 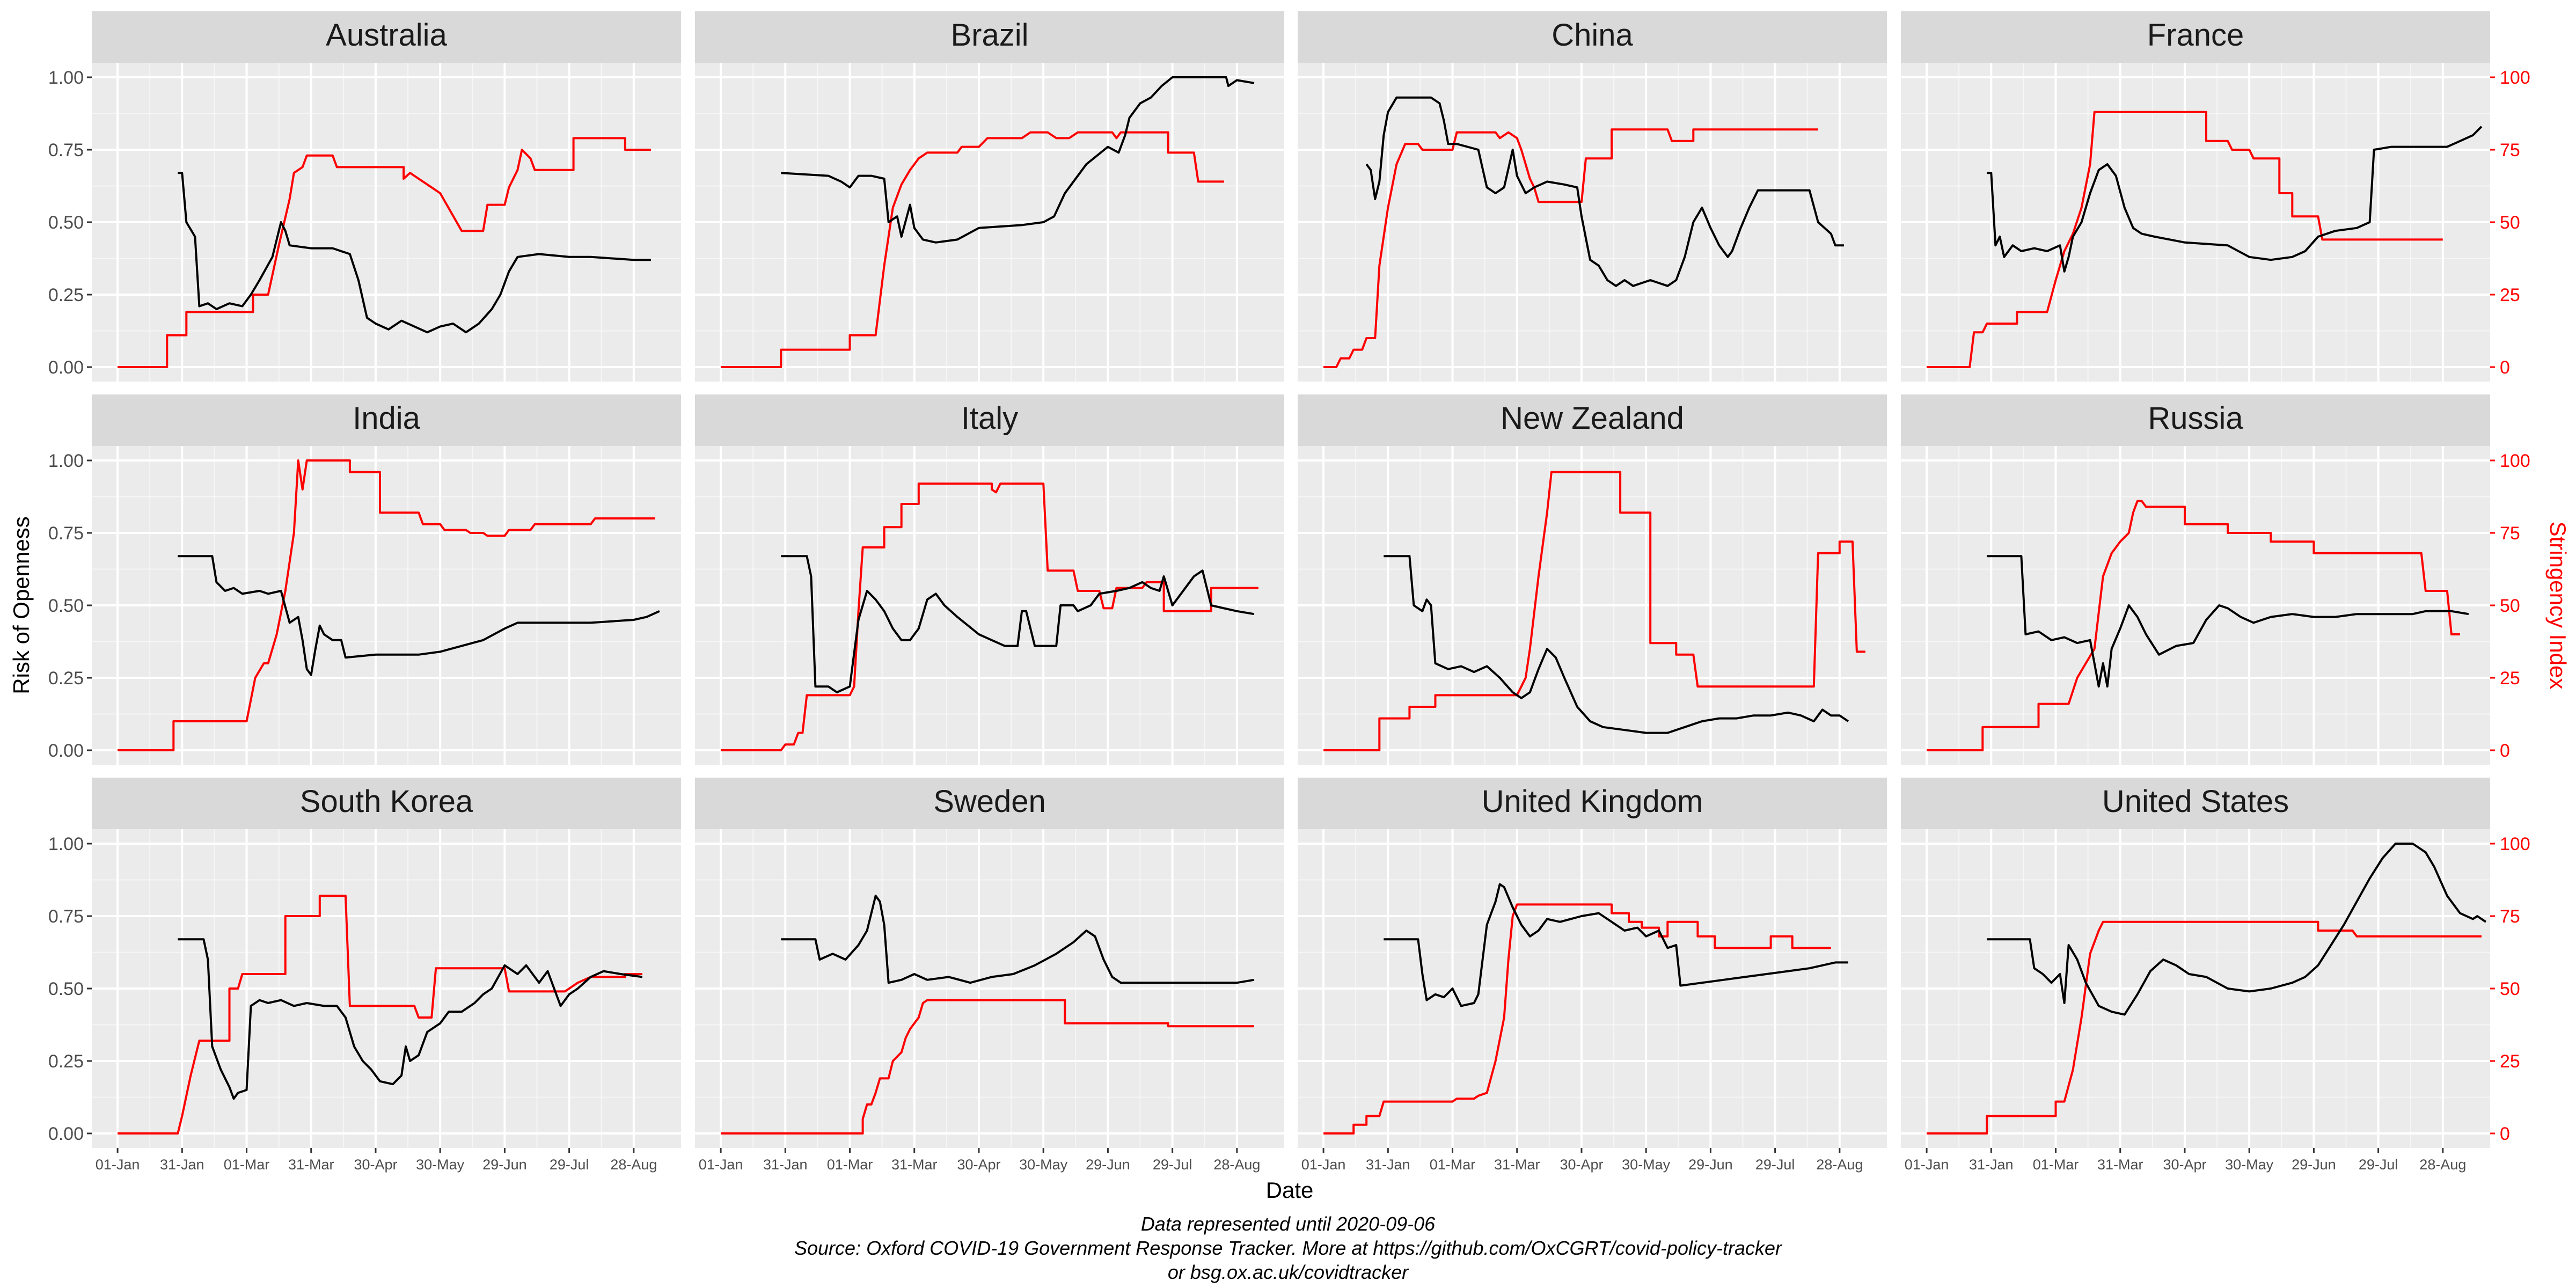 I want to click on y-left-tick-label: 0.00, so click(x=66, y=1134).